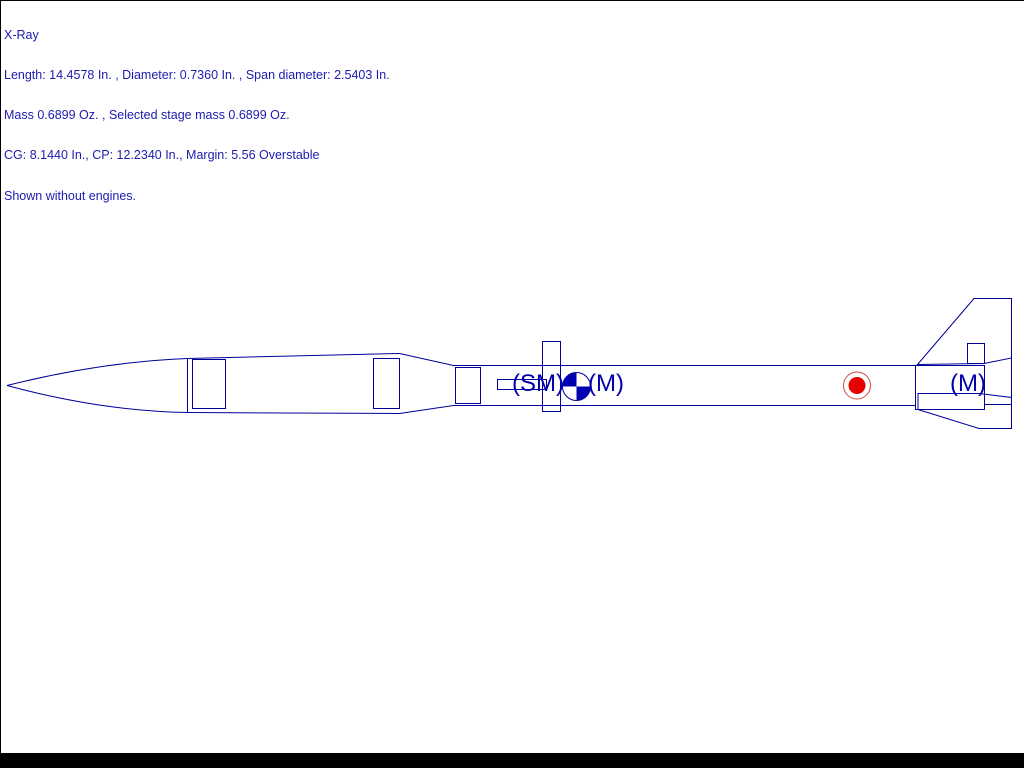  I want to click on cg-marker, so click(577, 387).